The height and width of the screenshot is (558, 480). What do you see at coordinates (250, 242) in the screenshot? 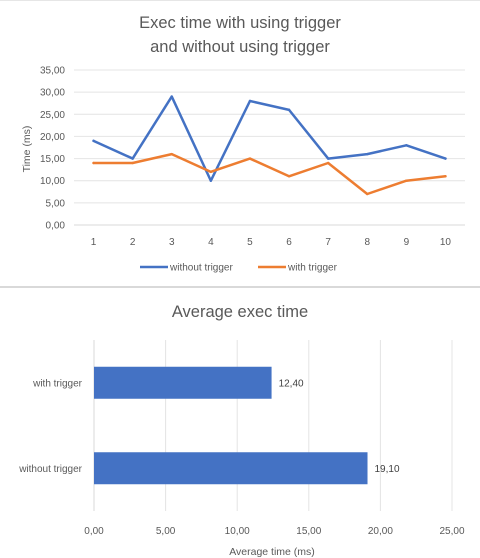
I see `line-chart-x-tick-label: 5` at bounding box center [250, 242].